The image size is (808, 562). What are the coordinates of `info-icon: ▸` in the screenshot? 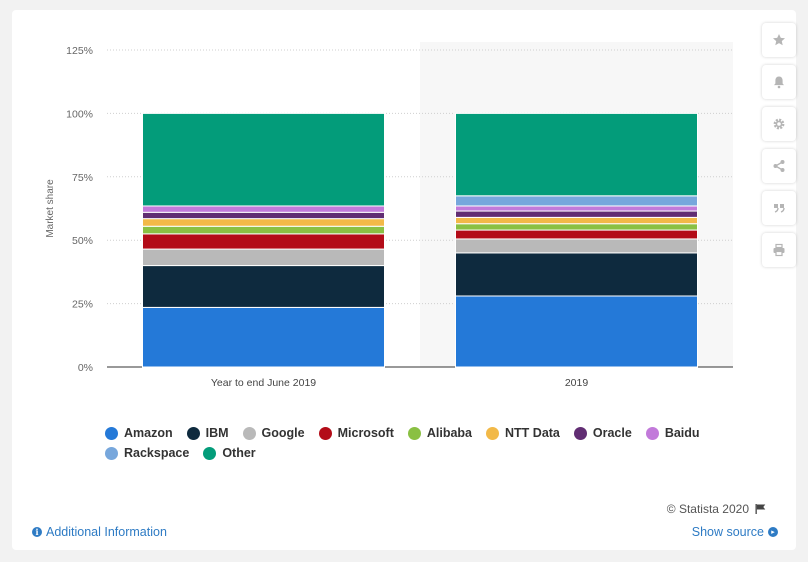 It's located at (773, 532).